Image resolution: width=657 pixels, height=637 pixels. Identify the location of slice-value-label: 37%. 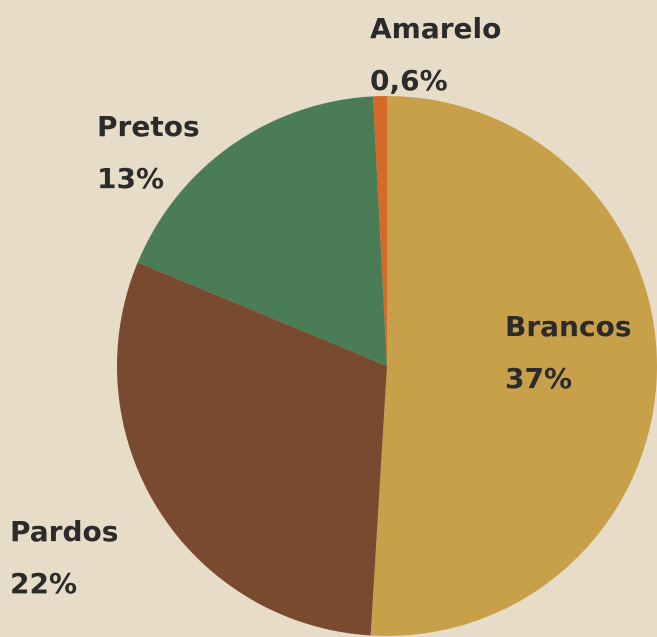
(538, 378).